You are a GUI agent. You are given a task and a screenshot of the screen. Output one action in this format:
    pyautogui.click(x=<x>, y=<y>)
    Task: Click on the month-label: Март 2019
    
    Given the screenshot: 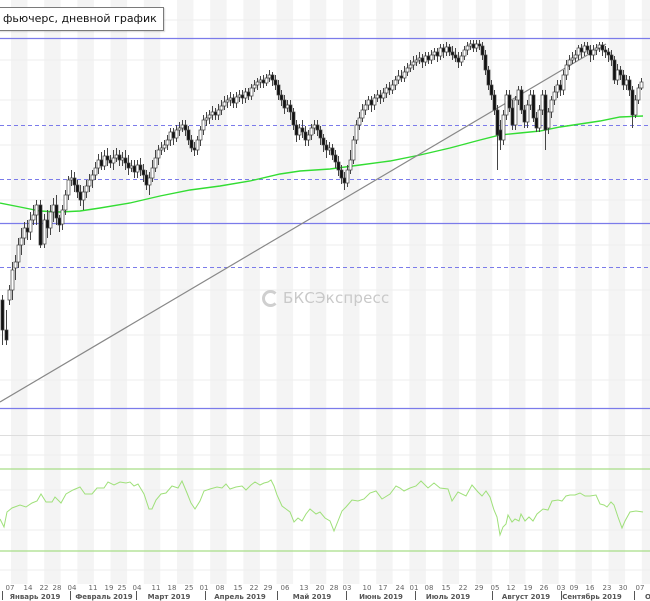 What is the action you would take?
    pyautogui.click(x=169, y=597)
    